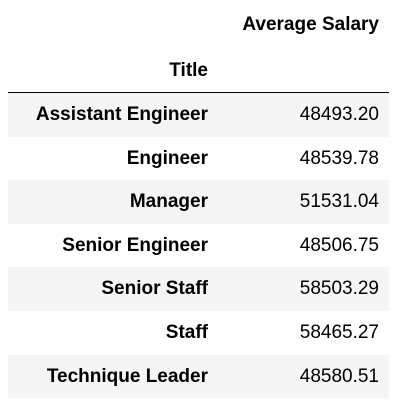  I want to click on row-value: 48506.75, so click(339, 245).